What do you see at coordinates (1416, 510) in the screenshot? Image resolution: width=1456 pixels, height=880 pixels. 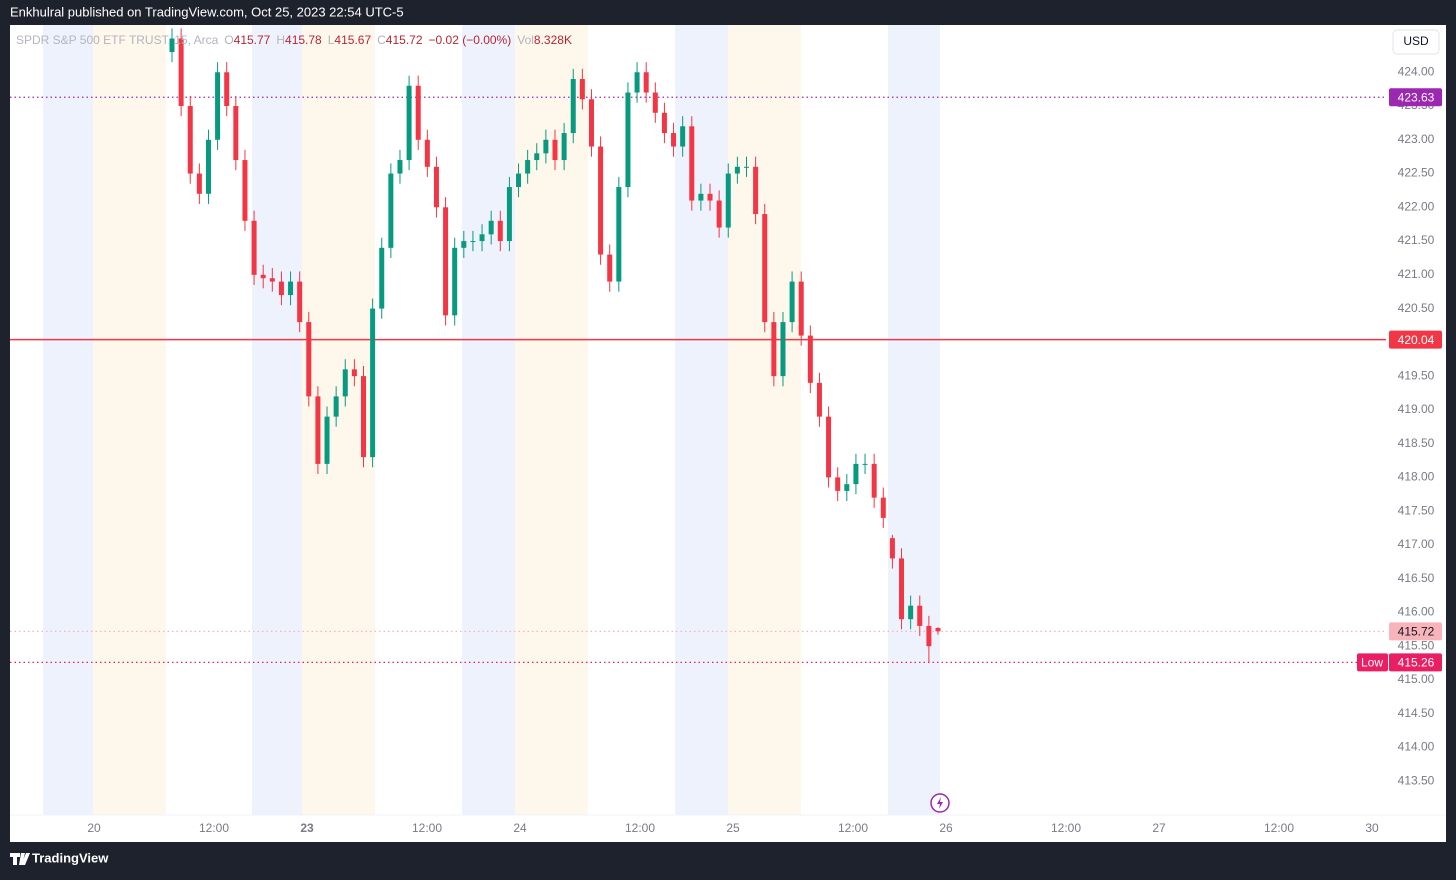 I see `y-tick-label: 417.50` at bounding box center [1416, 510].